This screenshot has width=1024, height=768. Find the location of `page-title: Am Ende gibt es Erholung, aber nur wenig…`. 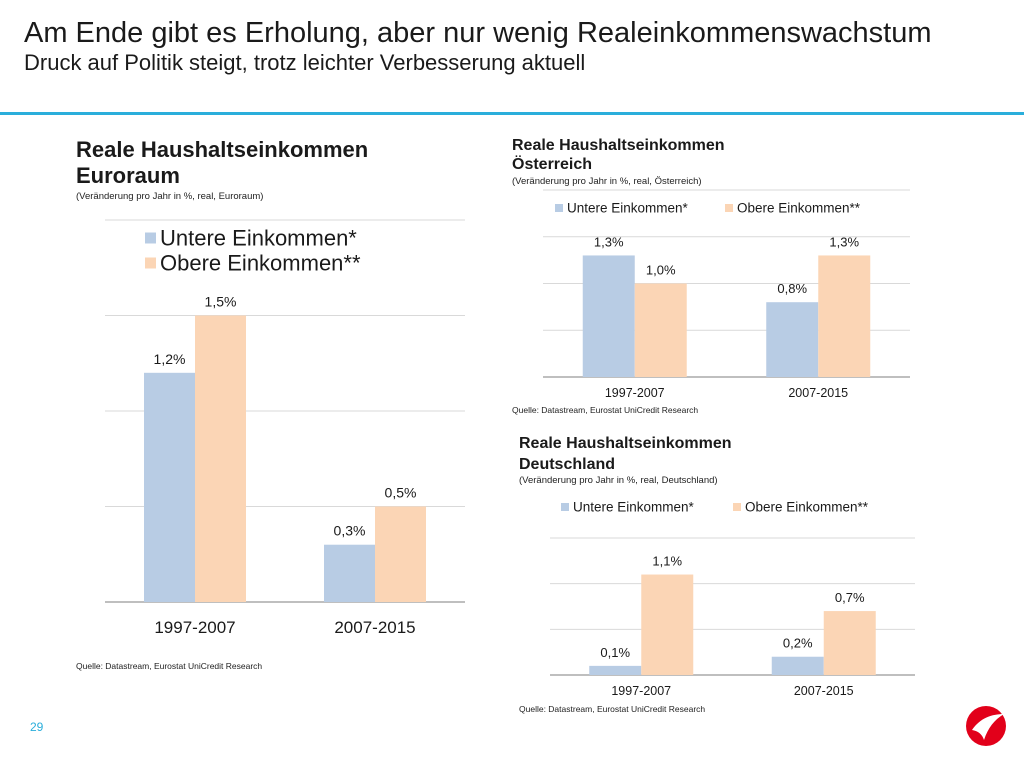

page-title: Am Ende gibt es Erholung, aber nur wenig… is located at coordinates (478, 33).